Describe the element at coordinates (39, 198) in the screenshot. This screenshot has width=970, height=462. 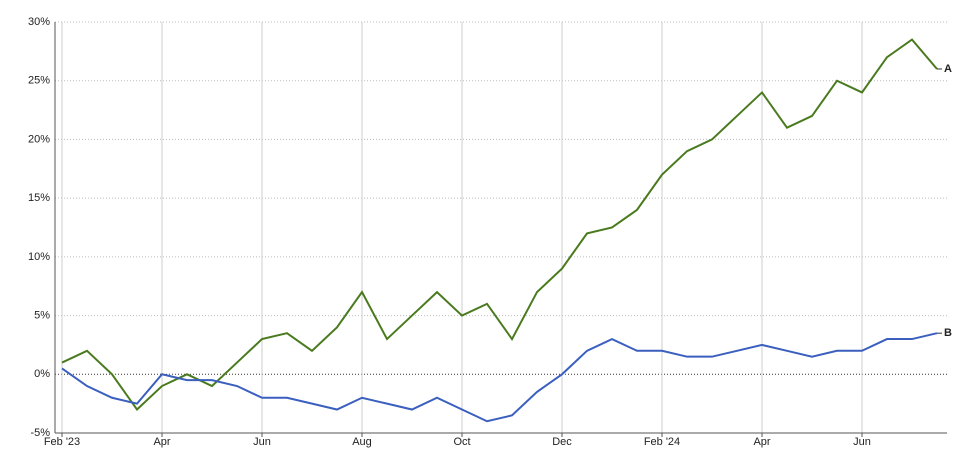
I see `y-tick-label: 15%` at that location.